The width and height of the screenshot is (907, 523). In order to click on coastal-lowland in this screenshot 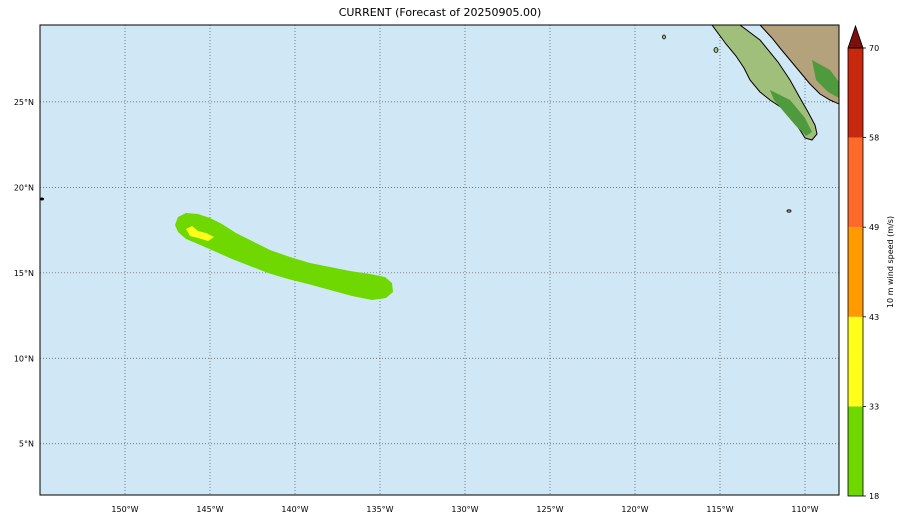, I will do `click(791, 113)`.